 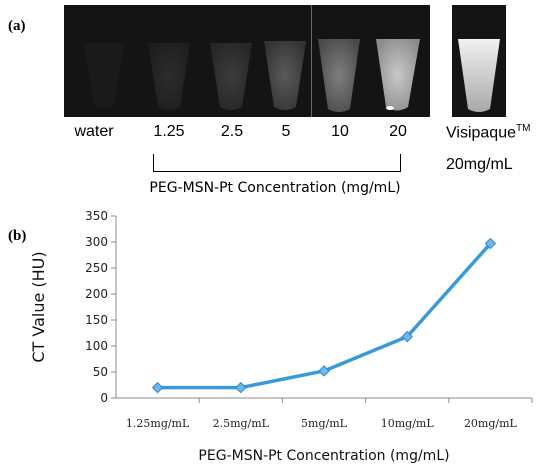 What do you see at coordinates (101, 307) in the screenshot?
I see `y-axis: 0 50 100 150 200 250 300 350` at bounding box center [101, 307].